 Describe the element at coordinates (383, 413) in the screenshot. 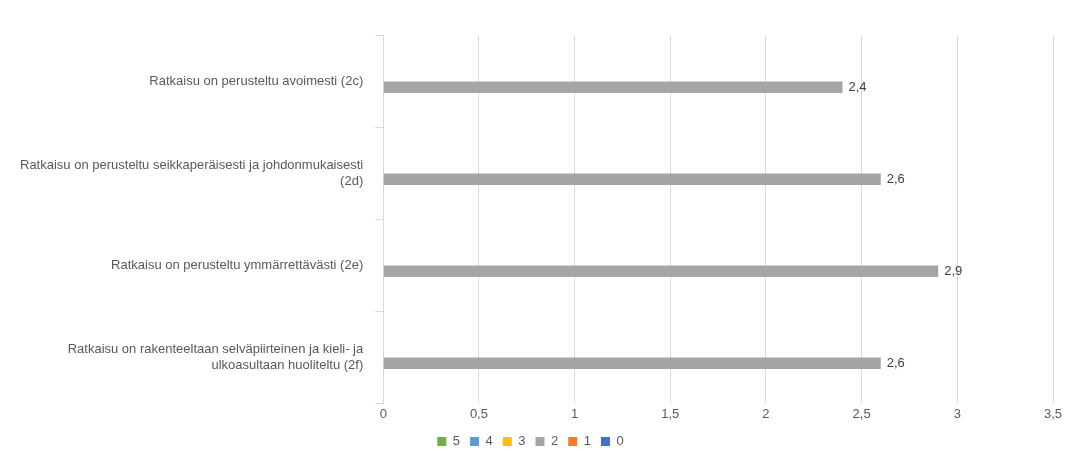

I see `x-tick-label: 0` at that location.